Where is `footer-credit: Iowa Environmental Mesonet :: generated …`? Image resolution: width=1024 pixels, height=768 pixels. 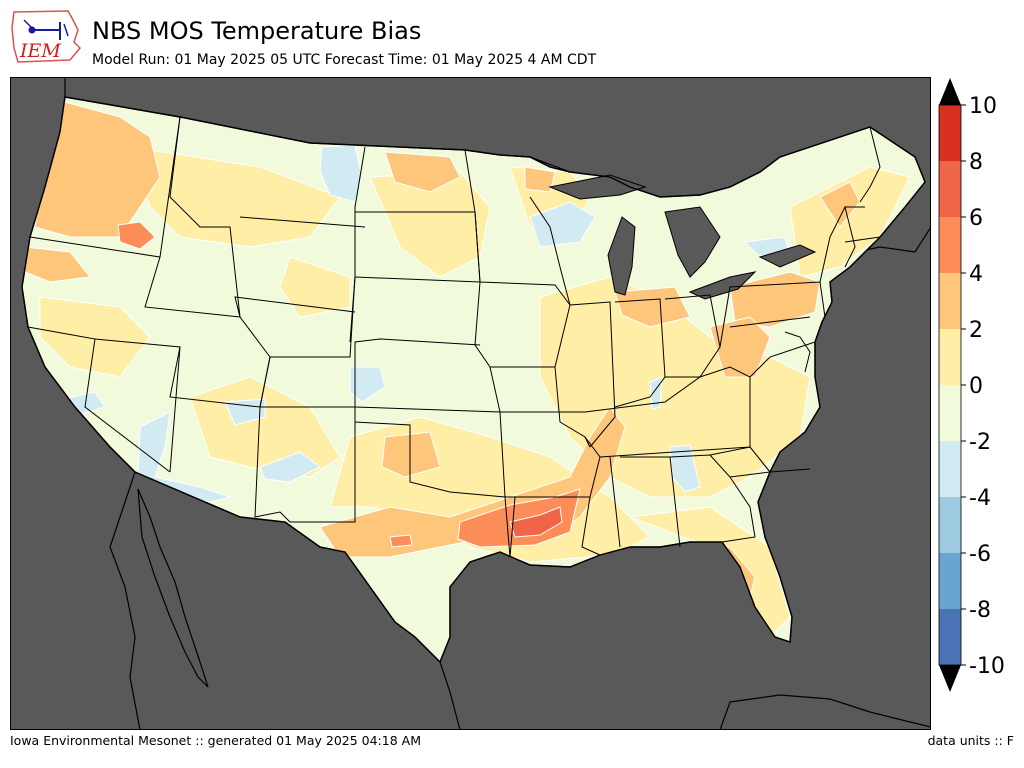 footer-credit: Iowa Environmental Mesonet :: generated … is located at coordinates (215, 740).